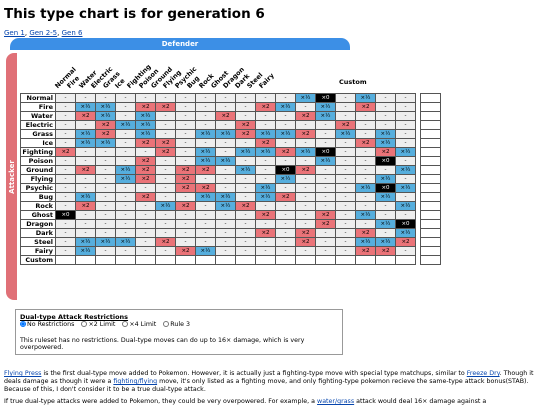 This screenshot has width=540, height=406. Describe the element at coordinates (14, 33) in the screenshot. I see `gen-1-link: Gen 1` at that location.